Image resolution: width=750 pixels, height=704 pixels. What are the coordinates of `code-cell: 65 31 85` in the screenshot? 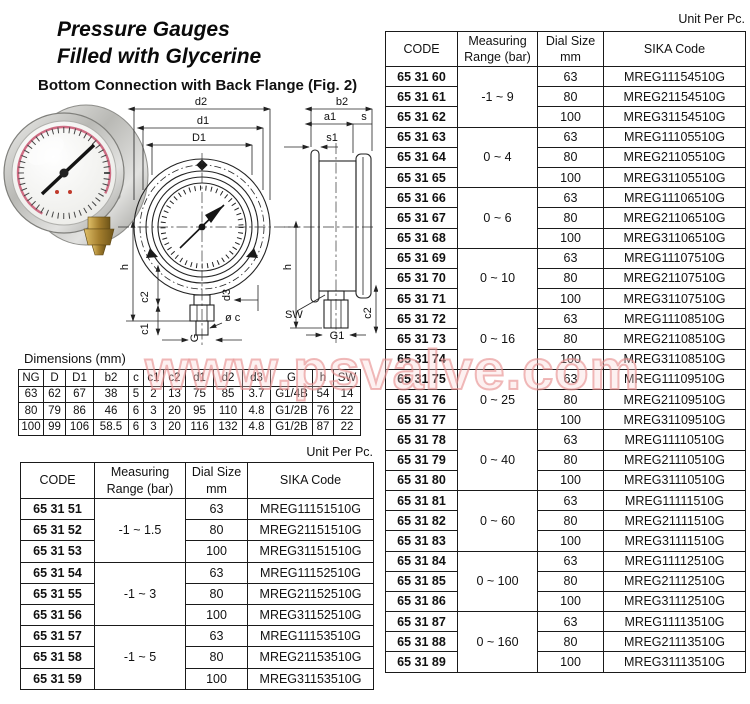 It's located at (421, 581).